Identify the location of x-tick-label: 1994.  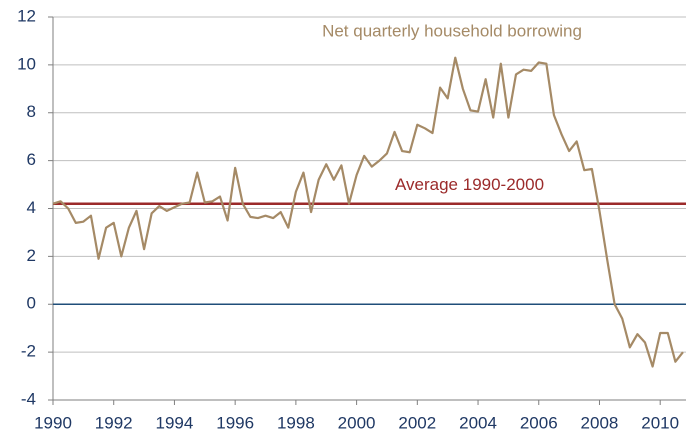
(175, 422).